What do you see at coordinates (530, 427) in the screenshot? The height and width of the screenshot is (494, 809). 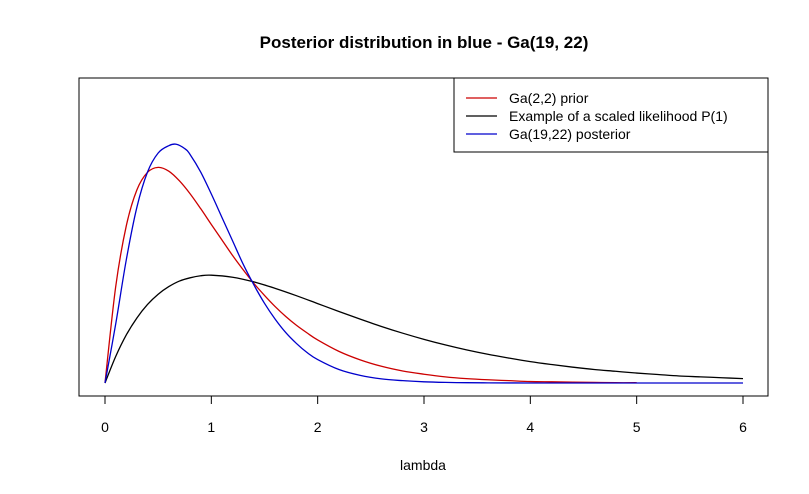 I see `x-tick-label-4: 4` at bounding box center [530, 427].